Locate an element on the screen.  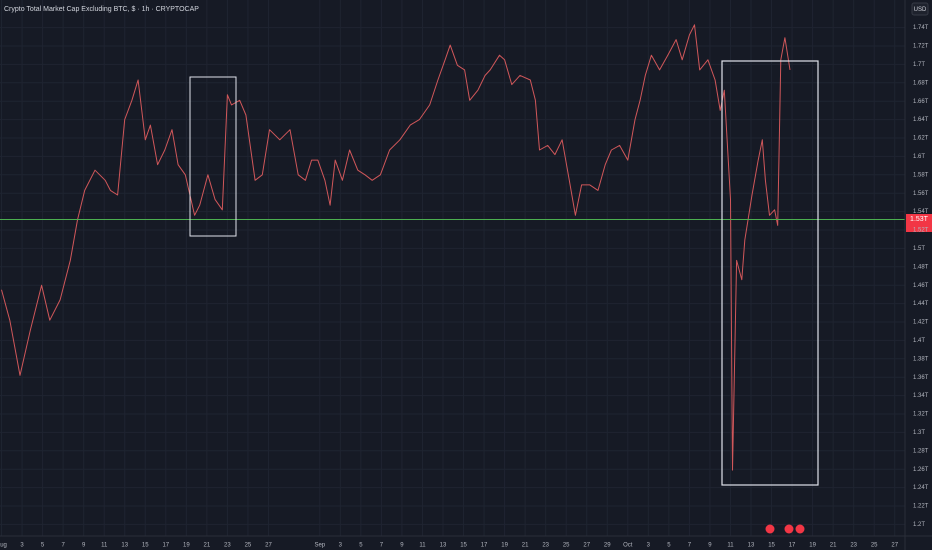
y-tick-label: 1.42T is located at coordinates (921, 323).